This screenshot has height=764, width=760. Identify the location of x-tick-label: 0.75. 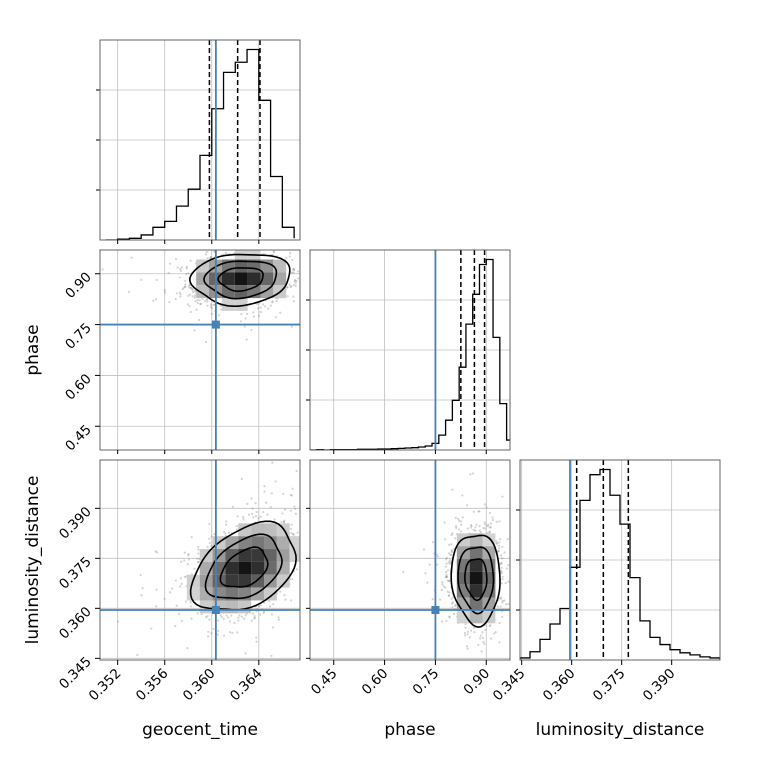
(426, 682).